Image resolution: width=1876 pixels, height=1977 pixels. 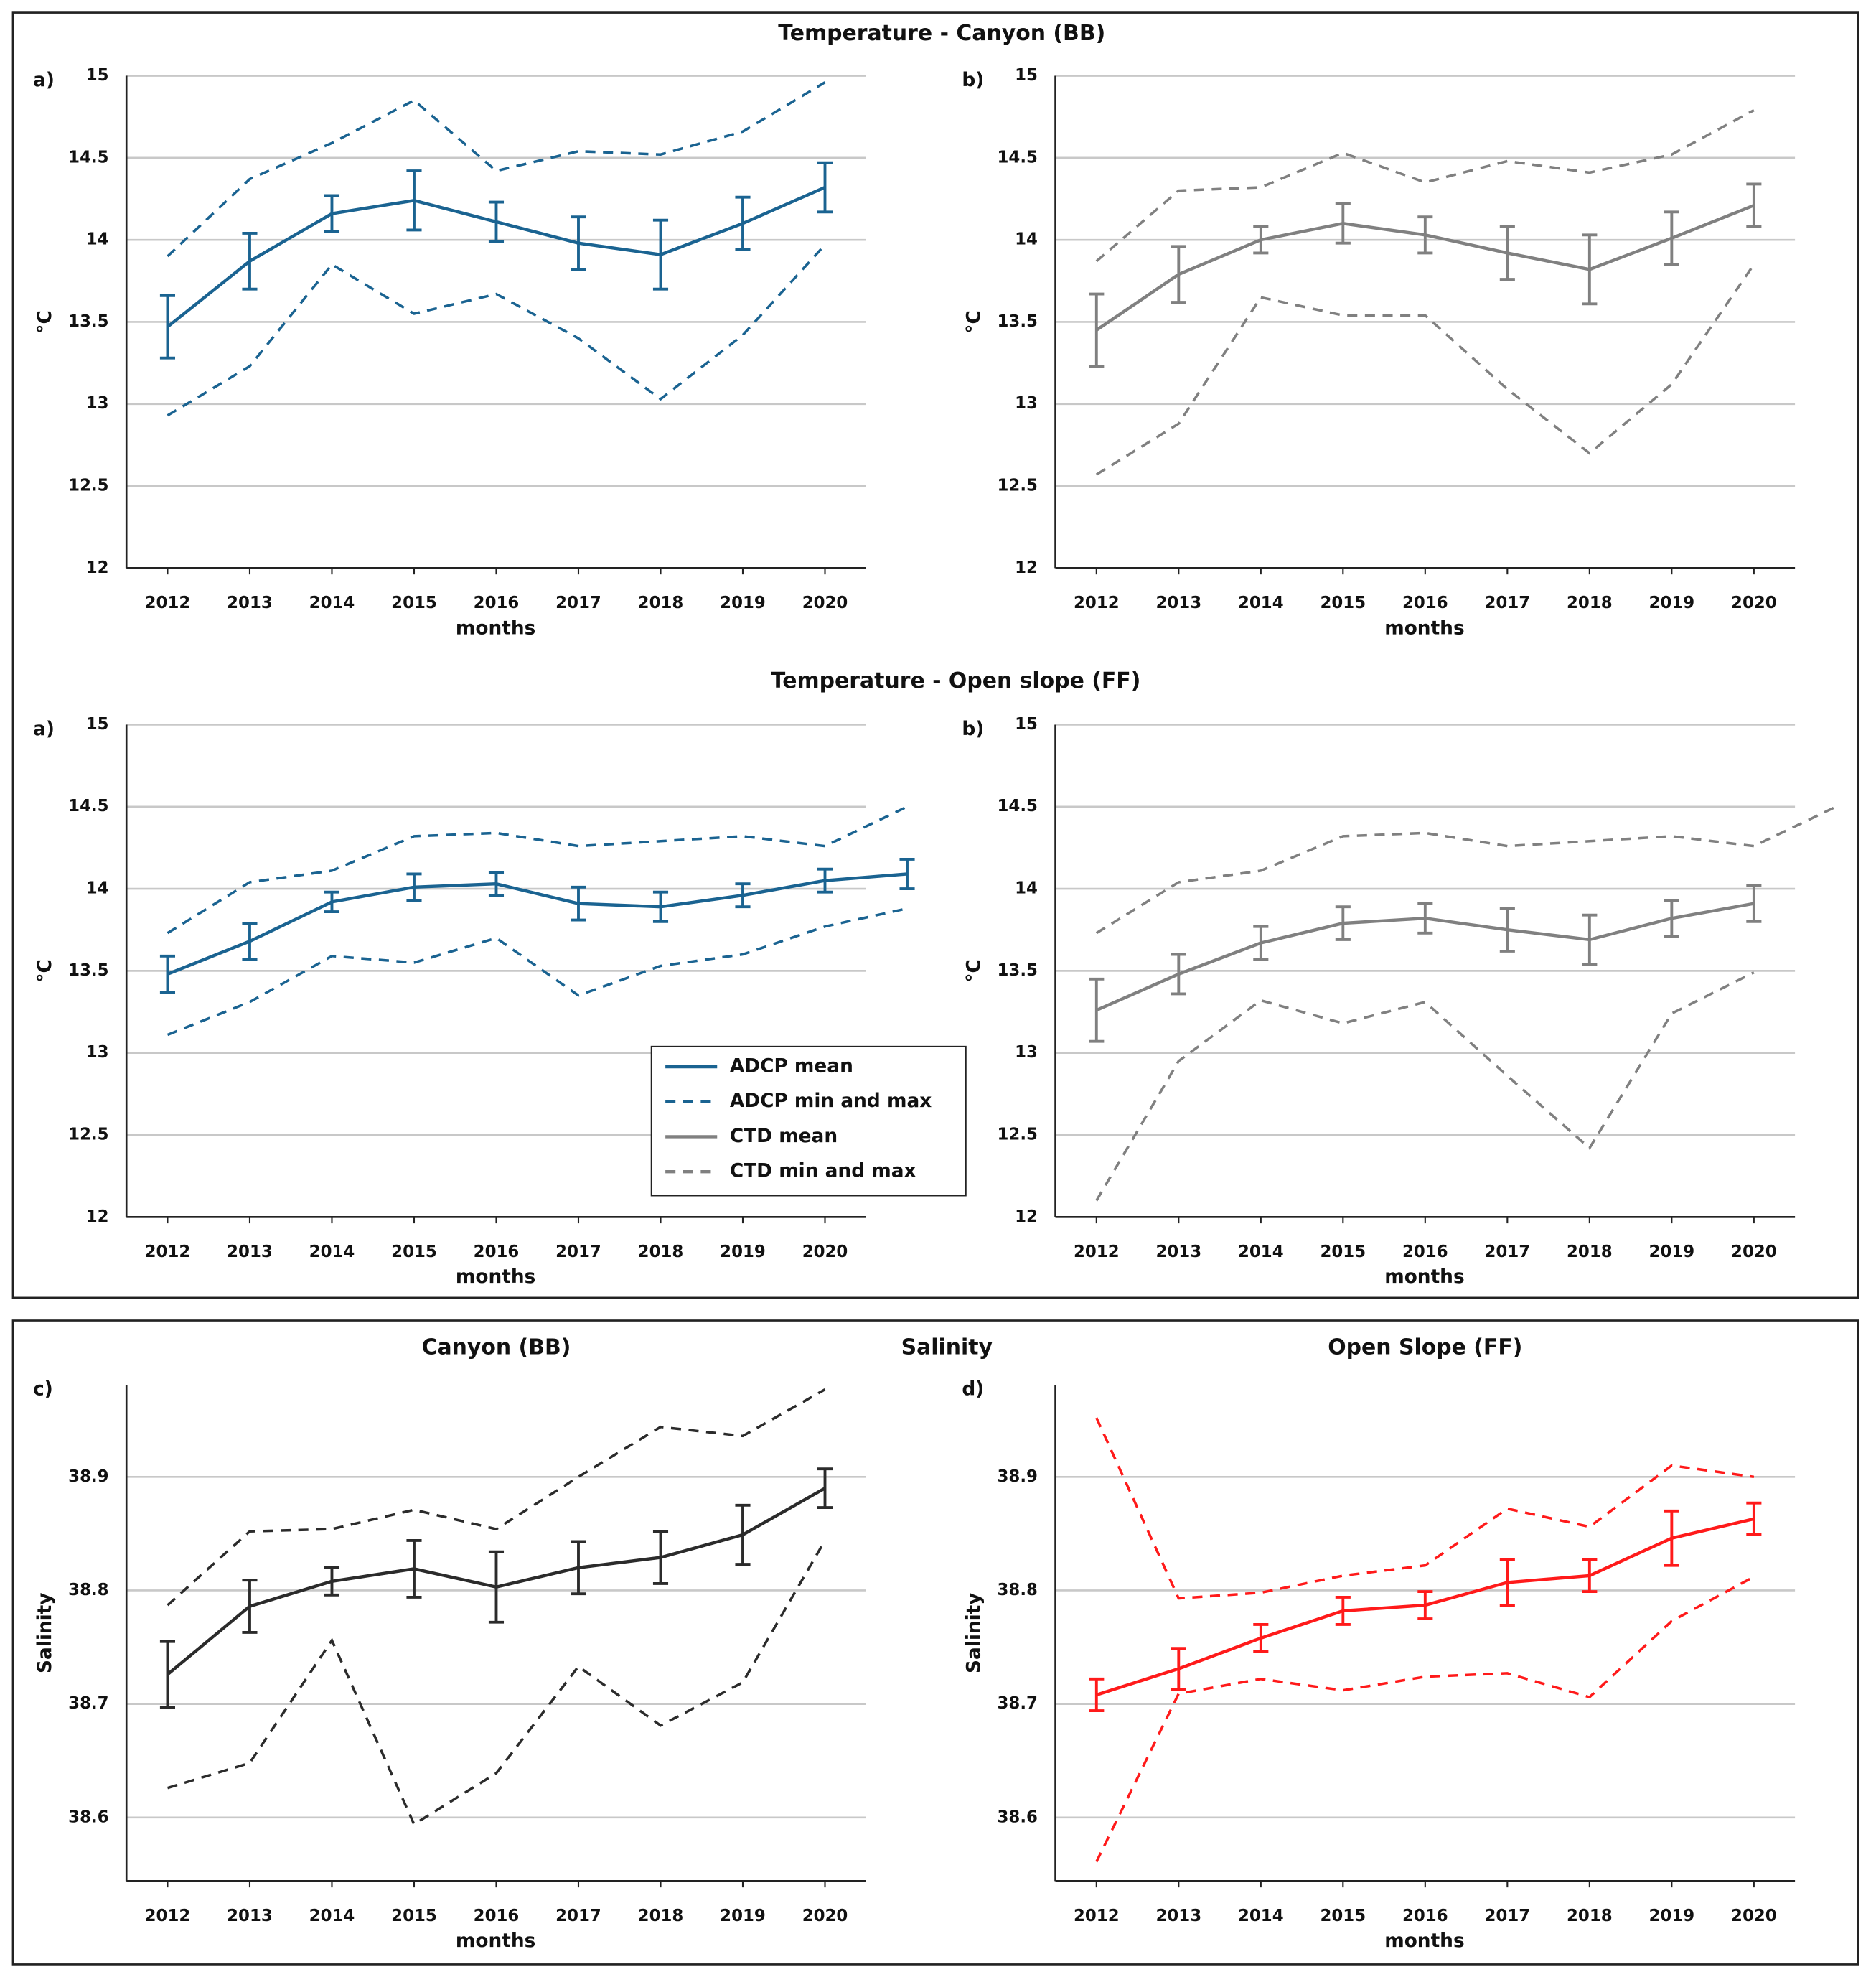 I want to click on y-tick-label: 13.5, so click(x=88, y=971).